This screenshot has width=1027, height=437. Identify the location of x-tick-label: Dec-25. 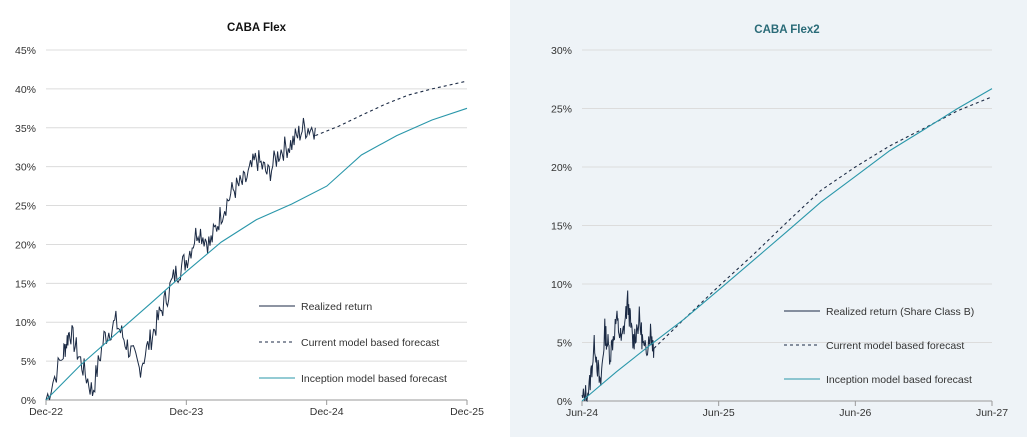
(467, 412).